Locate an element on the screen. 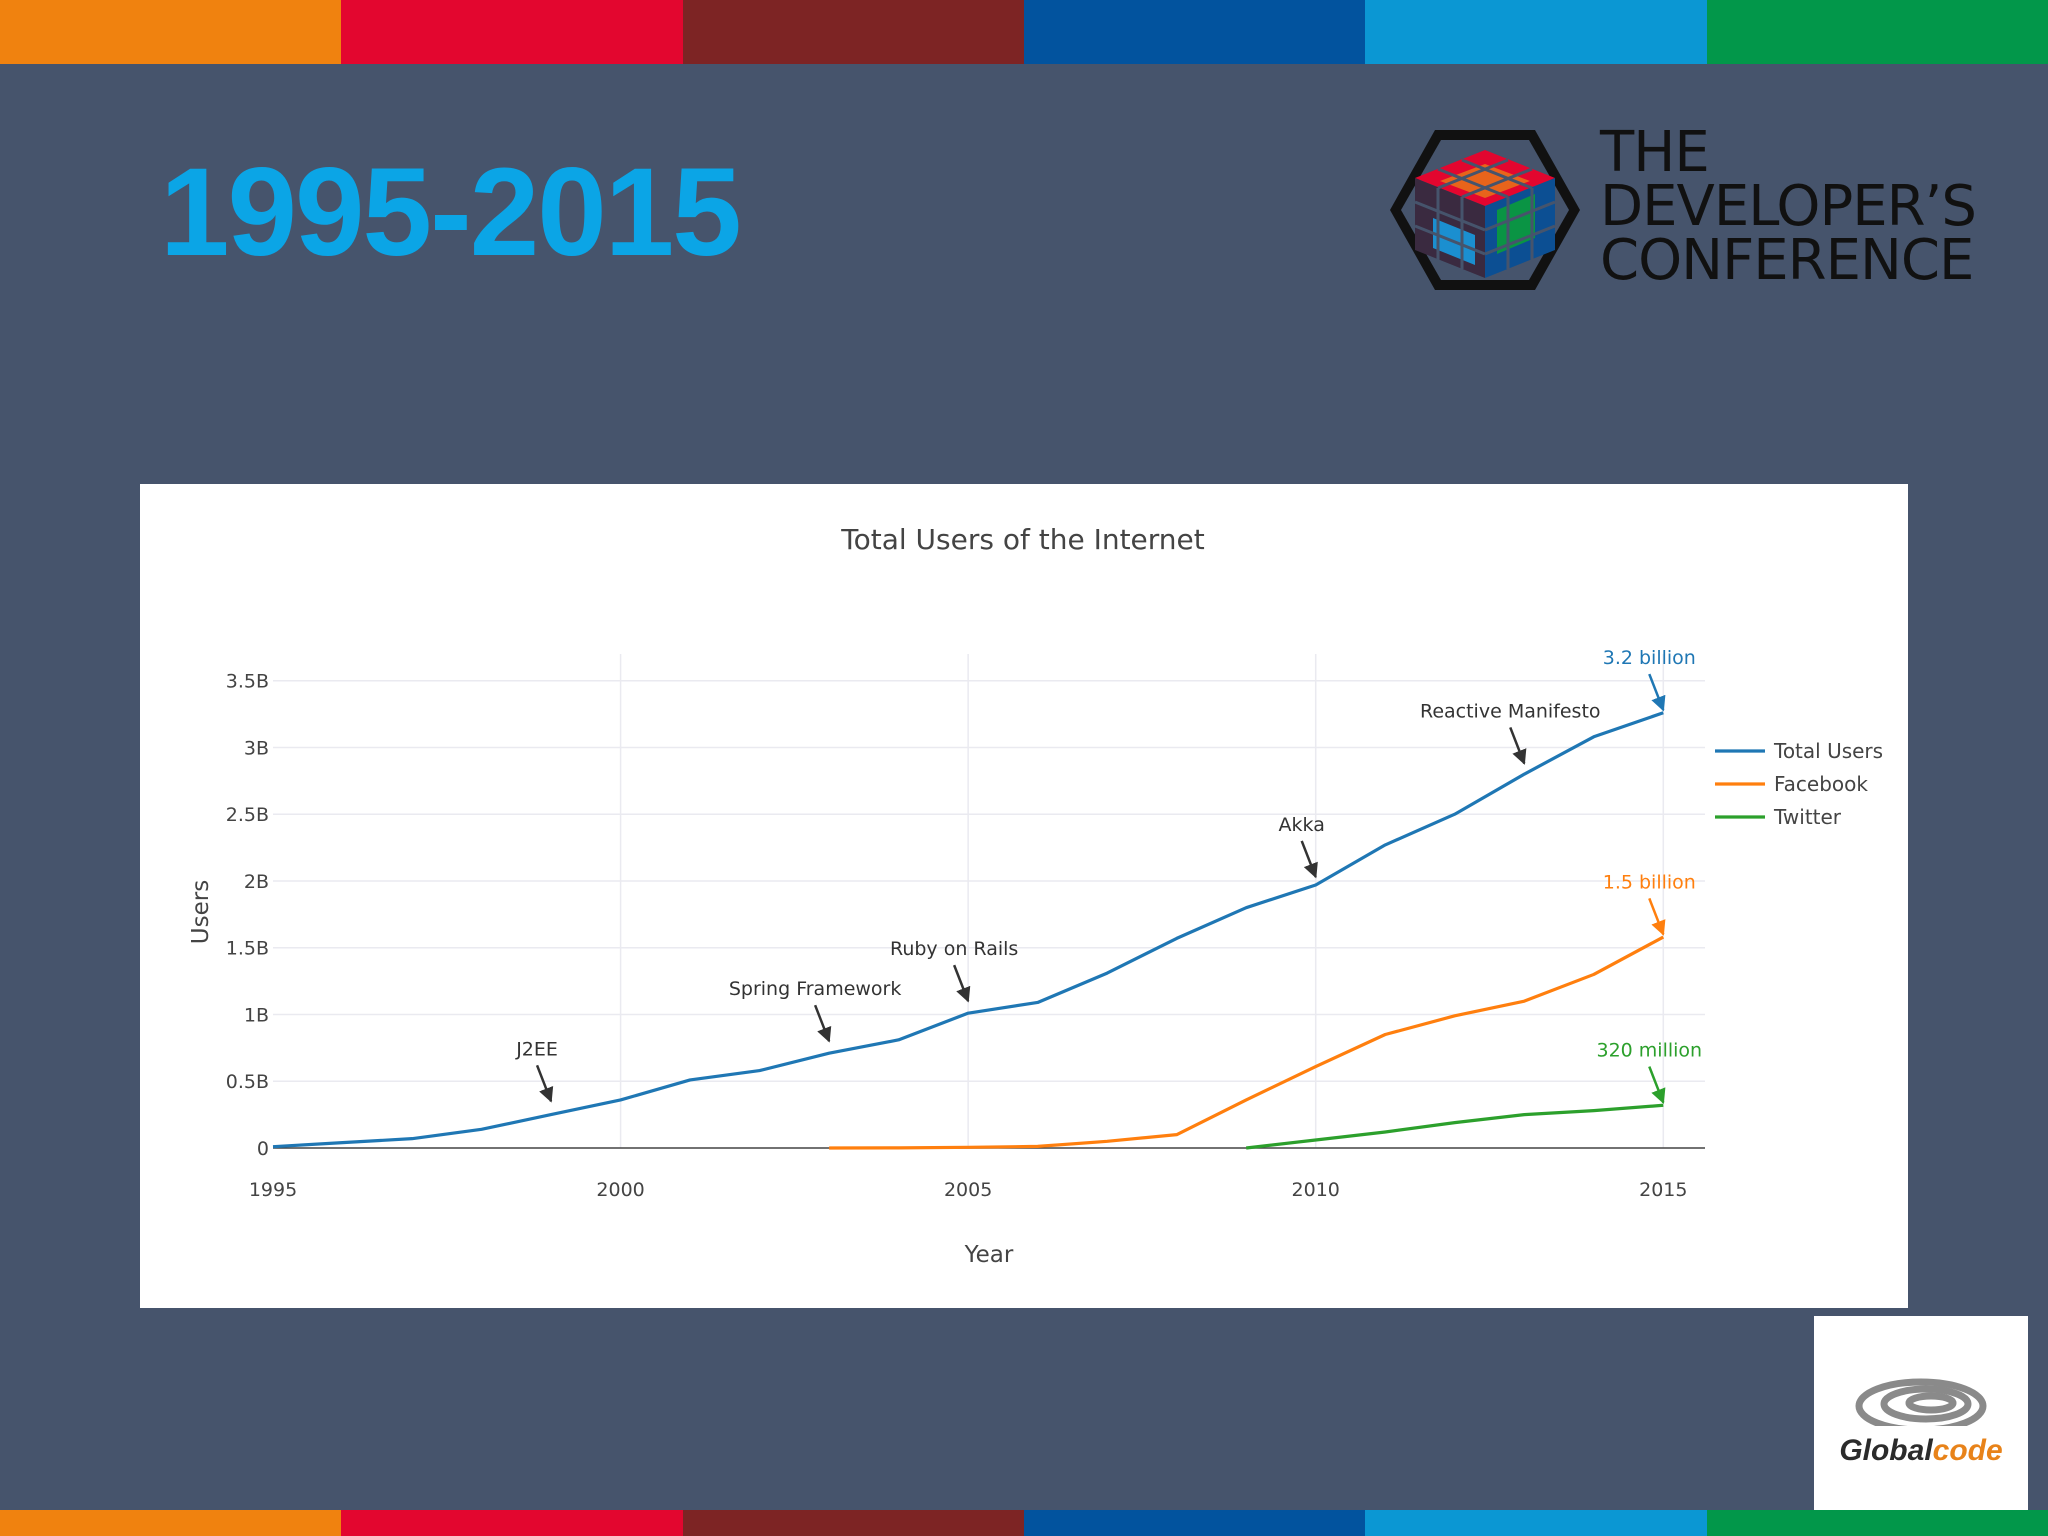  annotation-label: Akka is located at coordinates (1302, 825).